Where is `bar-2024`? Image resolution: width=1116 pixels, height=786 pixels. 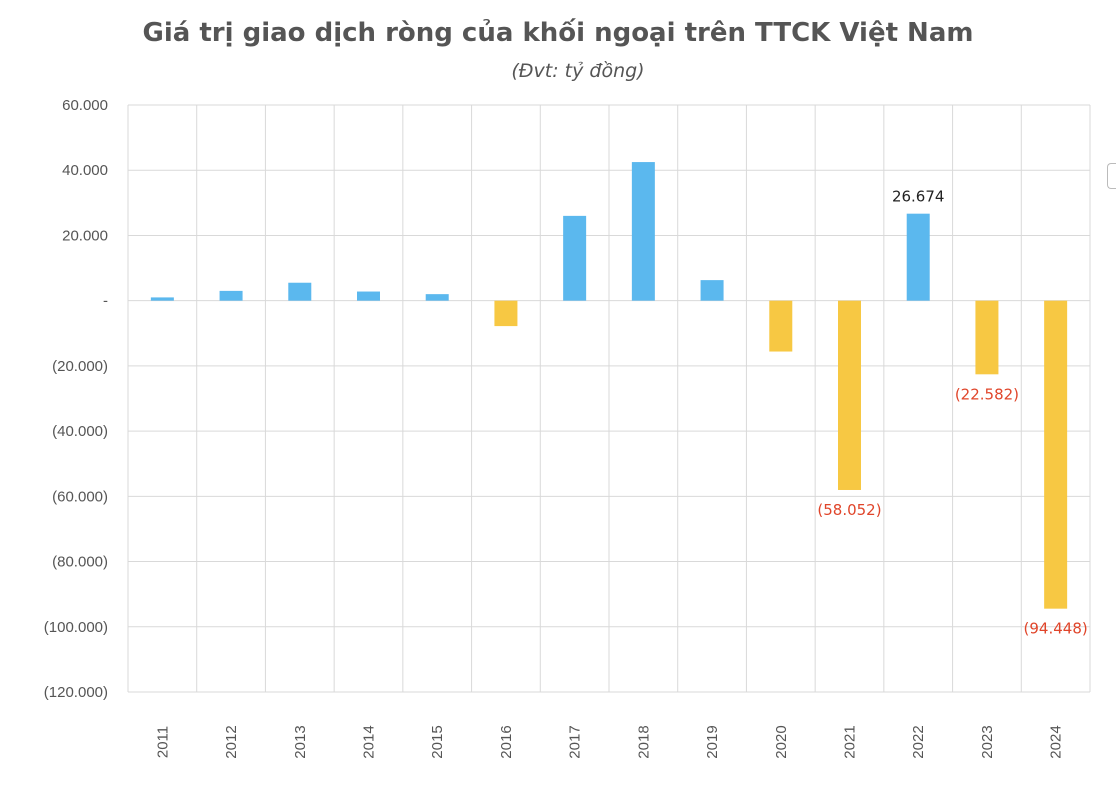 bar-2024 is located at coordinates (1056, 454).